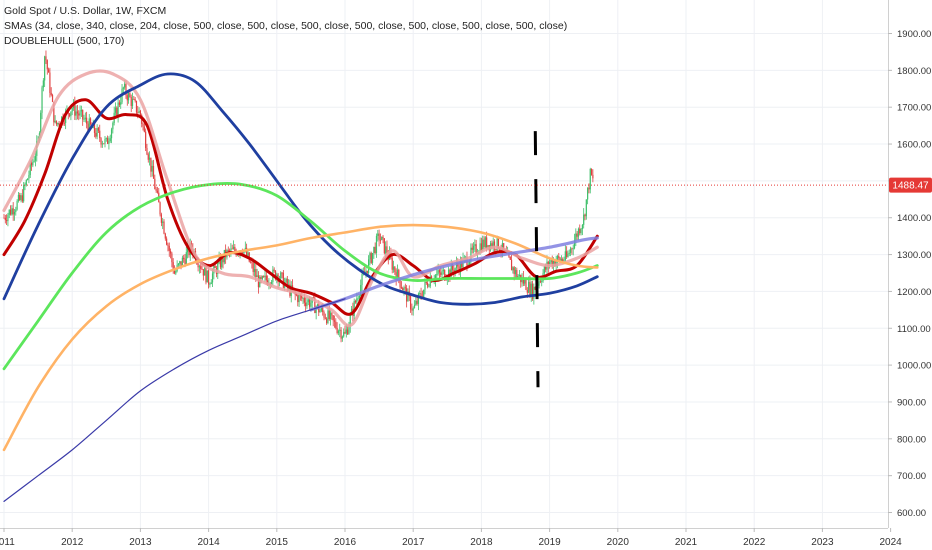 The height and width of the screenshot is (550, 932). I want to click on y-axis-panel, so click(910, 264).